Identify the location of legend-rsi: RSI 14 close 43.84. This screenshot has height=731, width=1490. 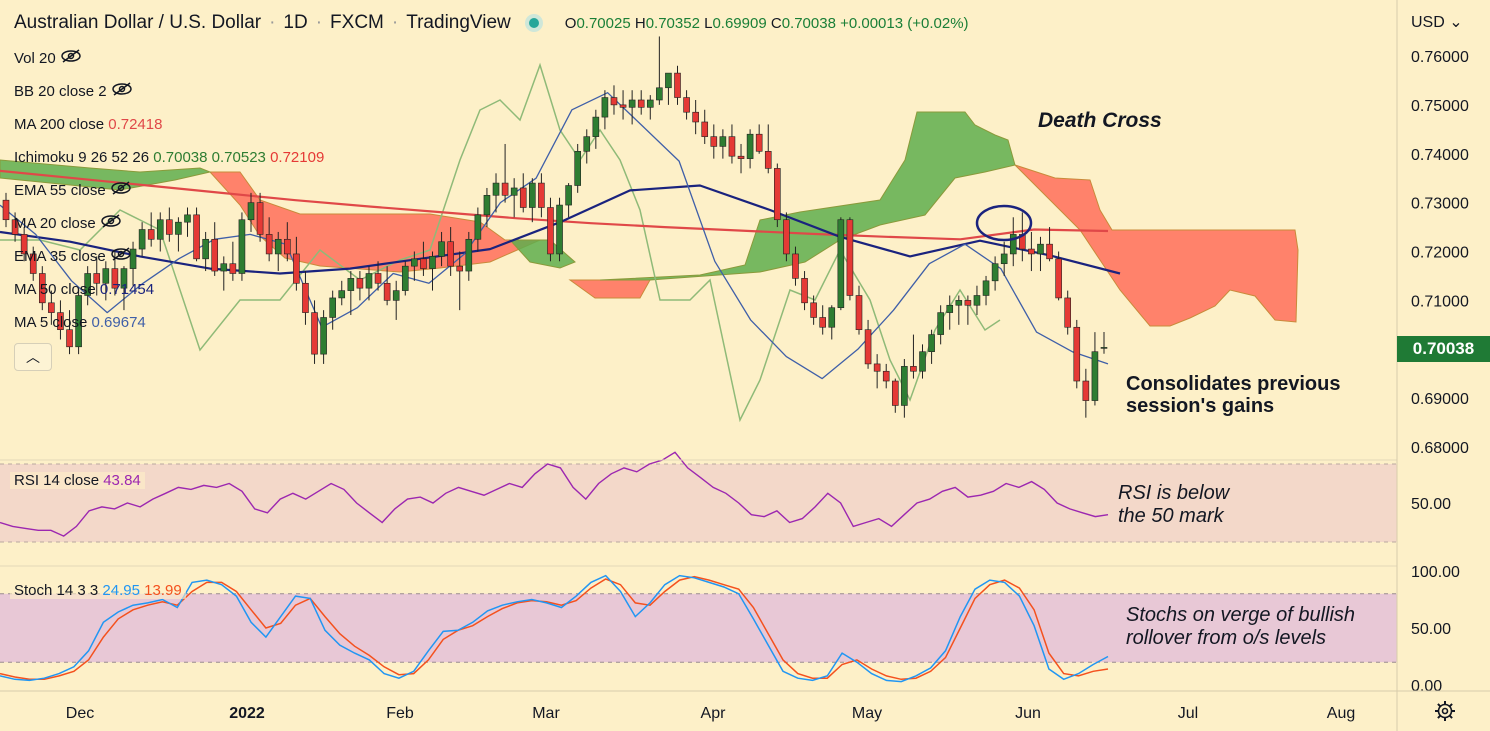
(77, 480).